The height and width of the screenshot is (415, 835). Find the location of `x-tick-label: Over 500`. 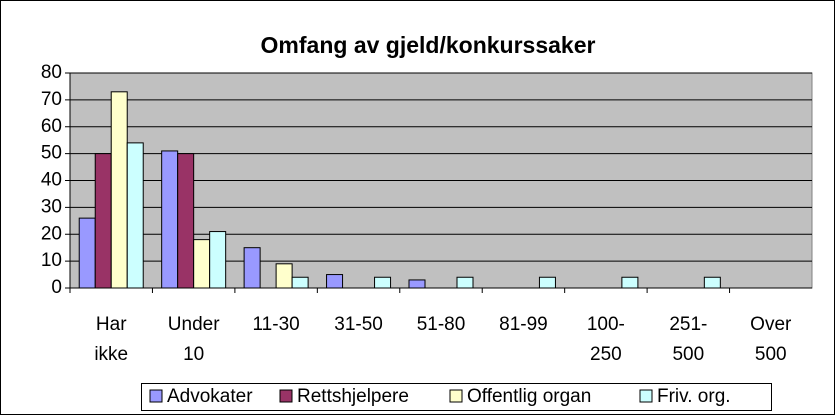

x-tick-label: Over 500 is located at coordinates (771, 339).